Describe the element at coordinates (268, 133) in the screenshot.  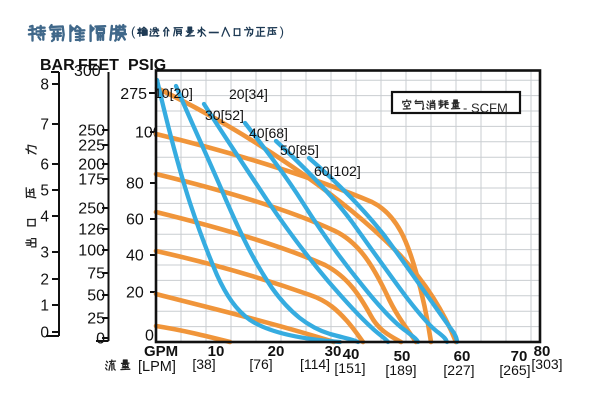
I see `svg-text: 40[68]` at that location.